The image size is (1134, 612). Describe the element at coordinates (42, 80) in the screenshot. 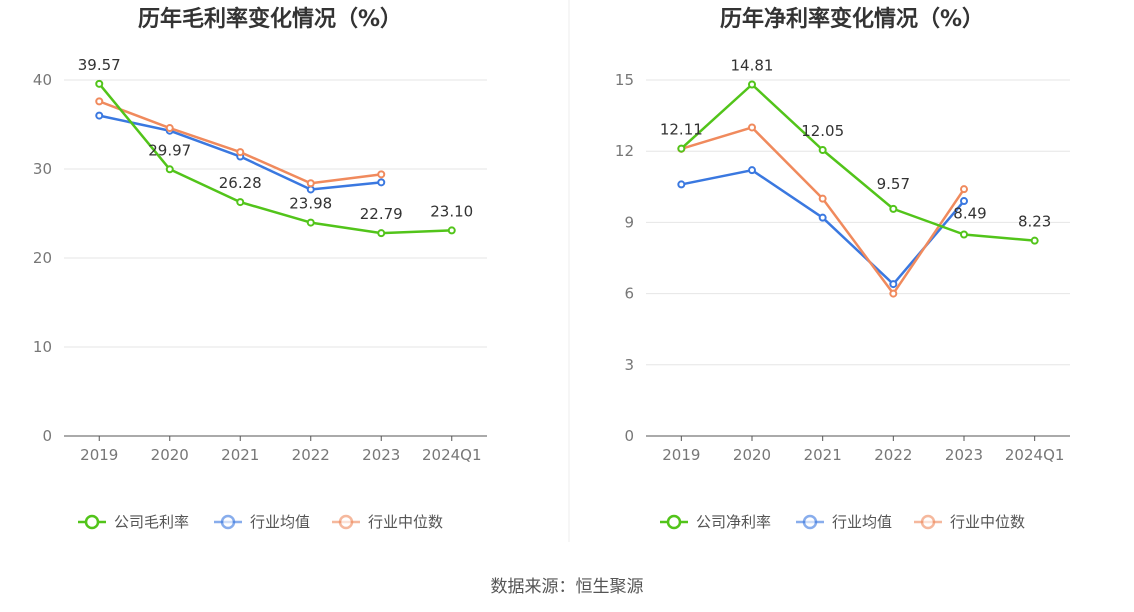

I see `y-tick-label: 40` at that location.